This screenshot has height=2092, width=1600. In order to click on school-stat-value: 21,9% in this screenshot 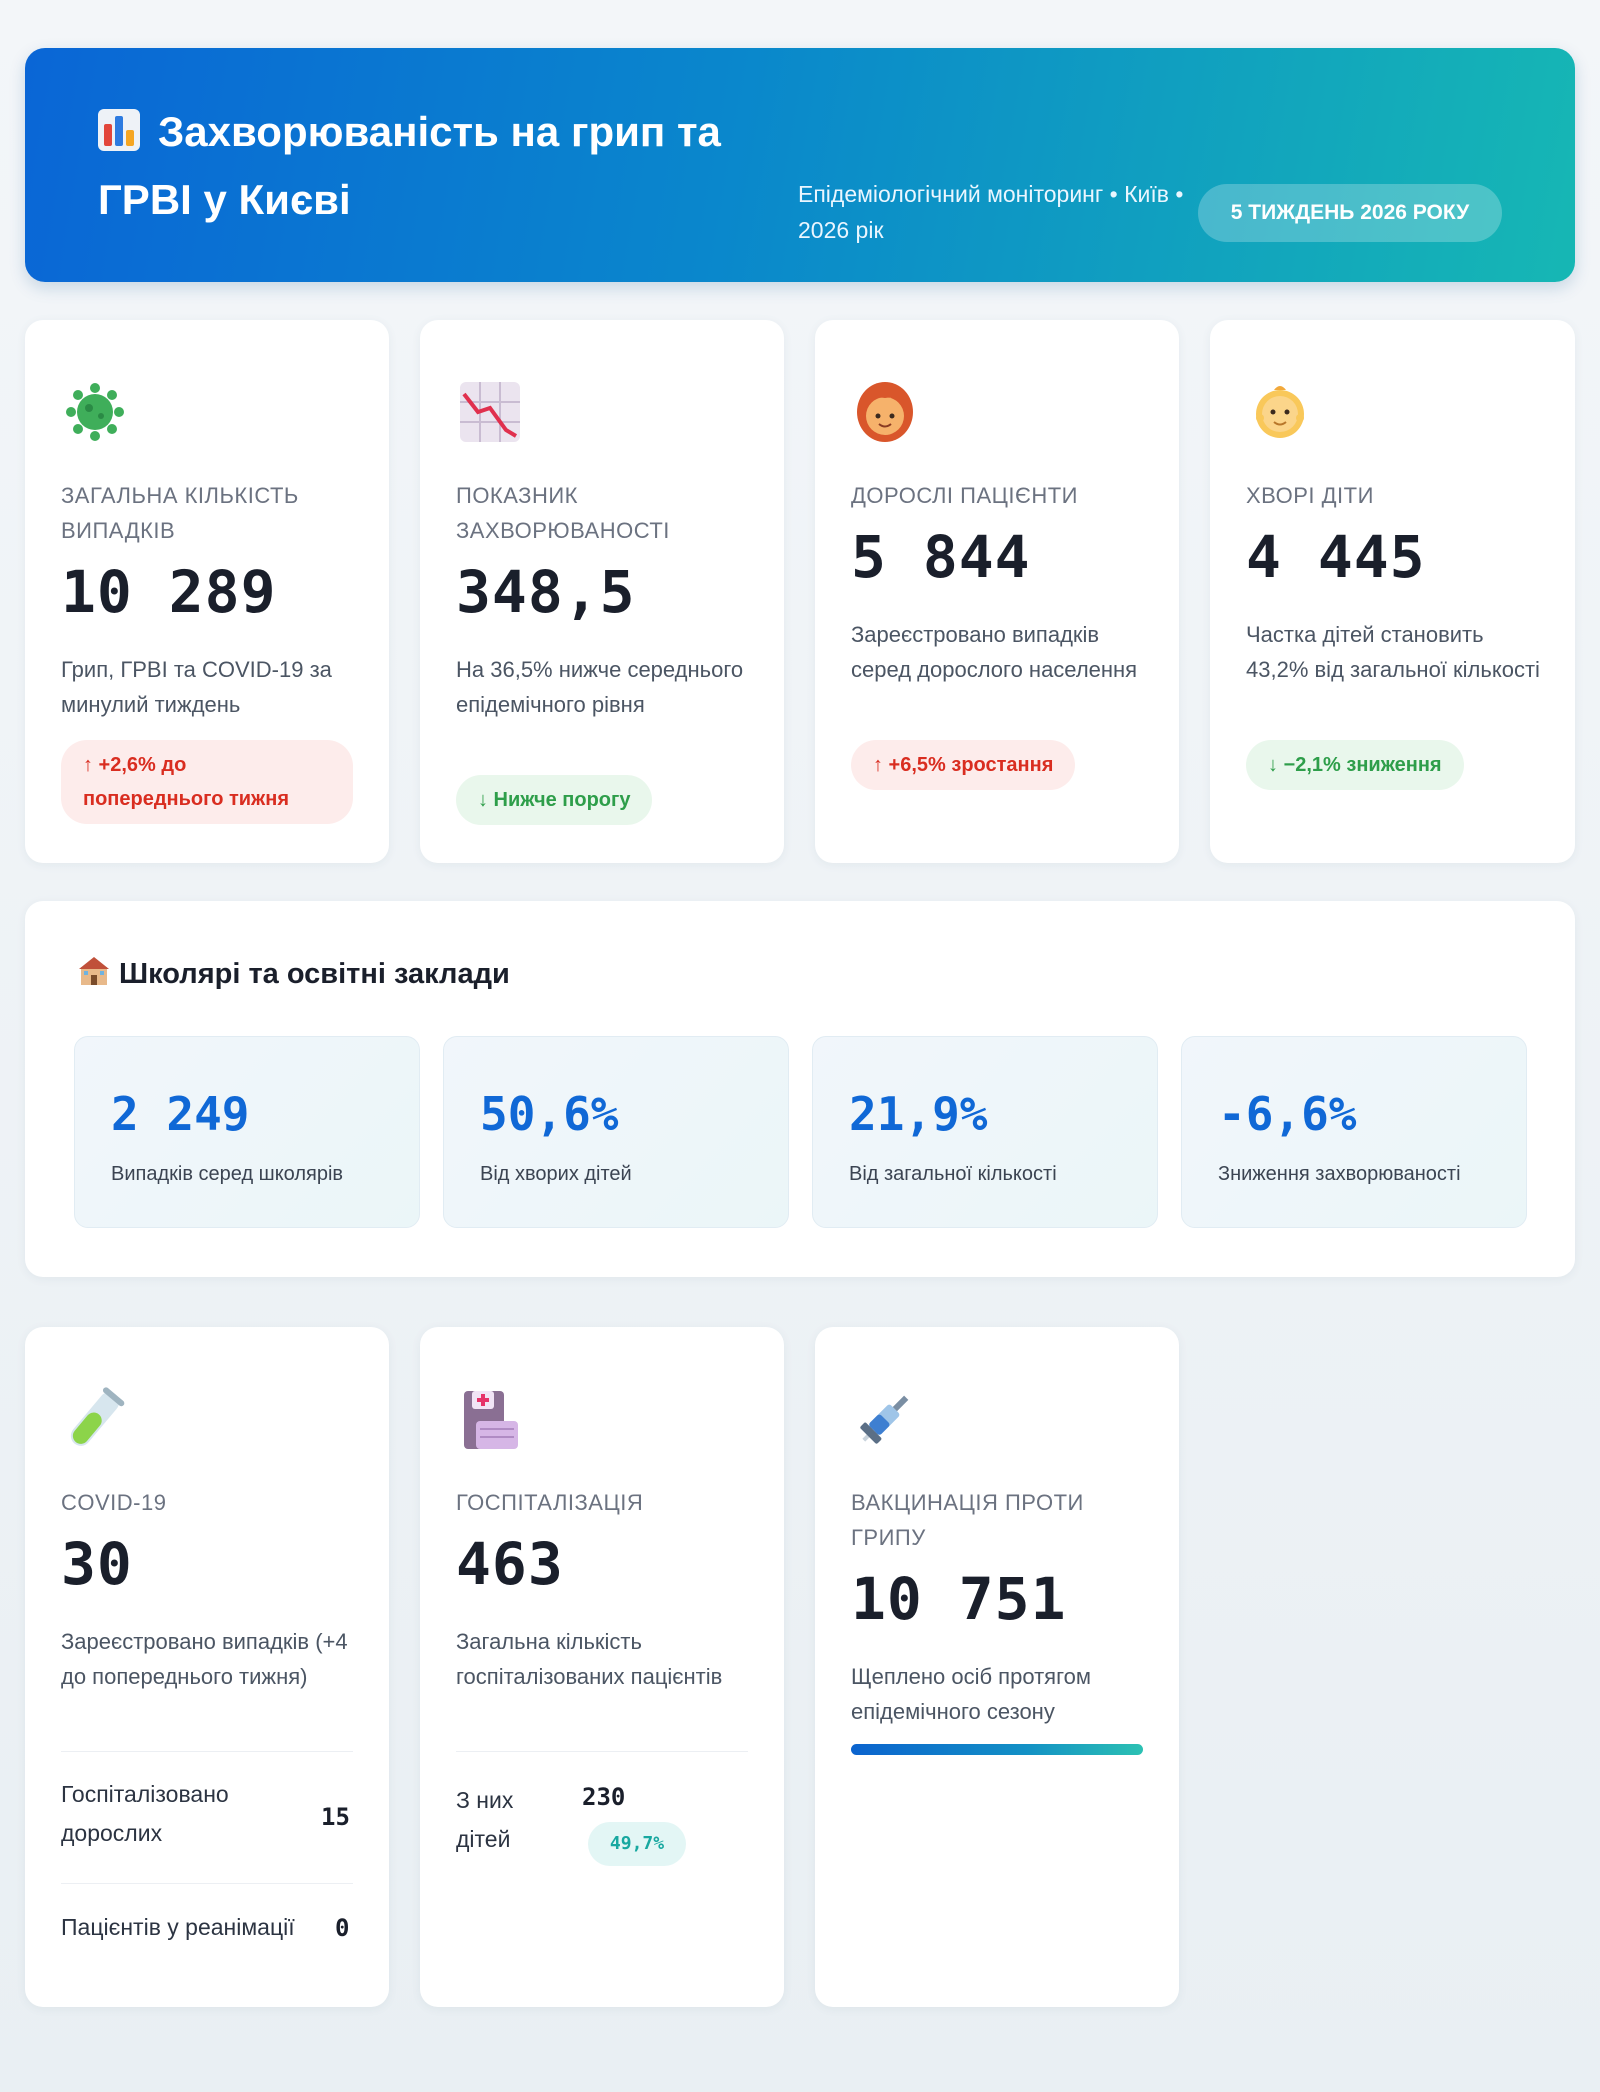, I will do `click(918, 1114)`.